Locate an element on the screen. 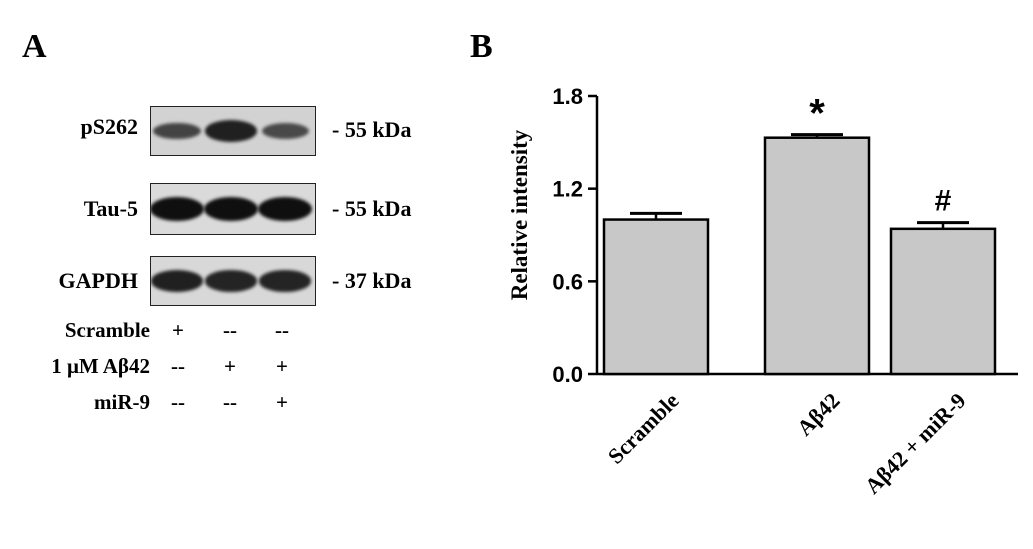 Image resolution: width=1033 pixels, height=549 pixels. significance-marker: # is located at coordinates (943, 201).